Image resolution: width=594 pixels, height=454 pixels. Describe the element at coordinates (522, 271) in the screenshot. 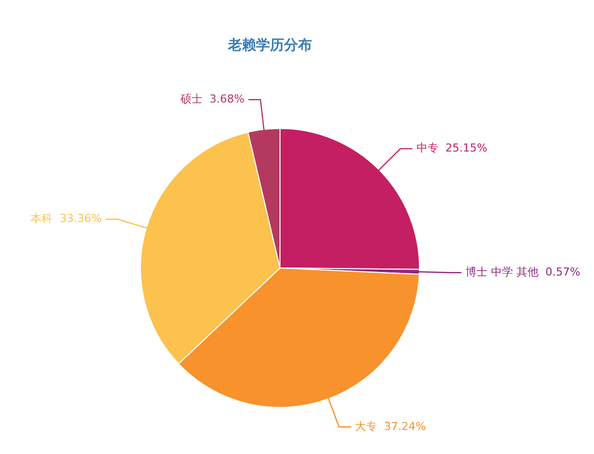

I see `slice-label: 博士 中学 其他 0.57%` at that location.